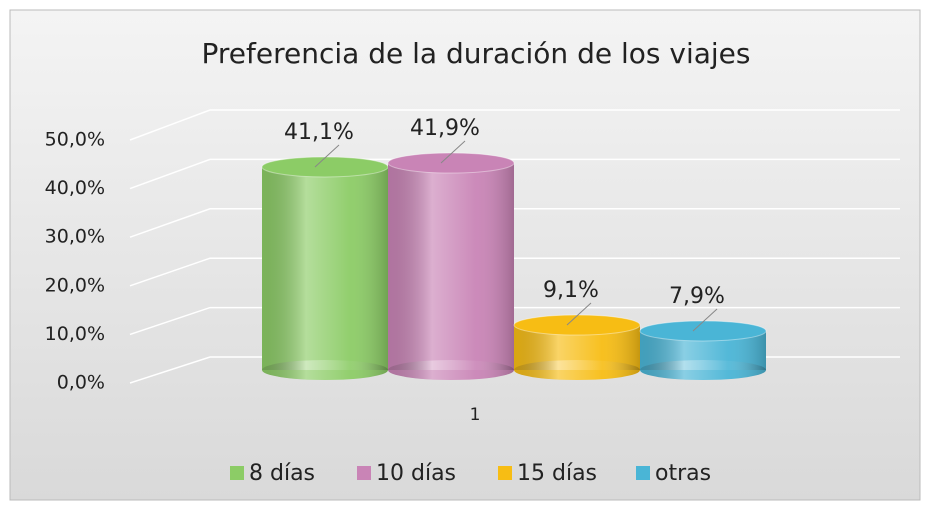 The height and width of the screenshot is (511, 933). What do you see at coordinates (476, 53) in the screenshot?
I see `chart-title: Preferencia de la duración de los viajes` at bounding box center [476, 53].